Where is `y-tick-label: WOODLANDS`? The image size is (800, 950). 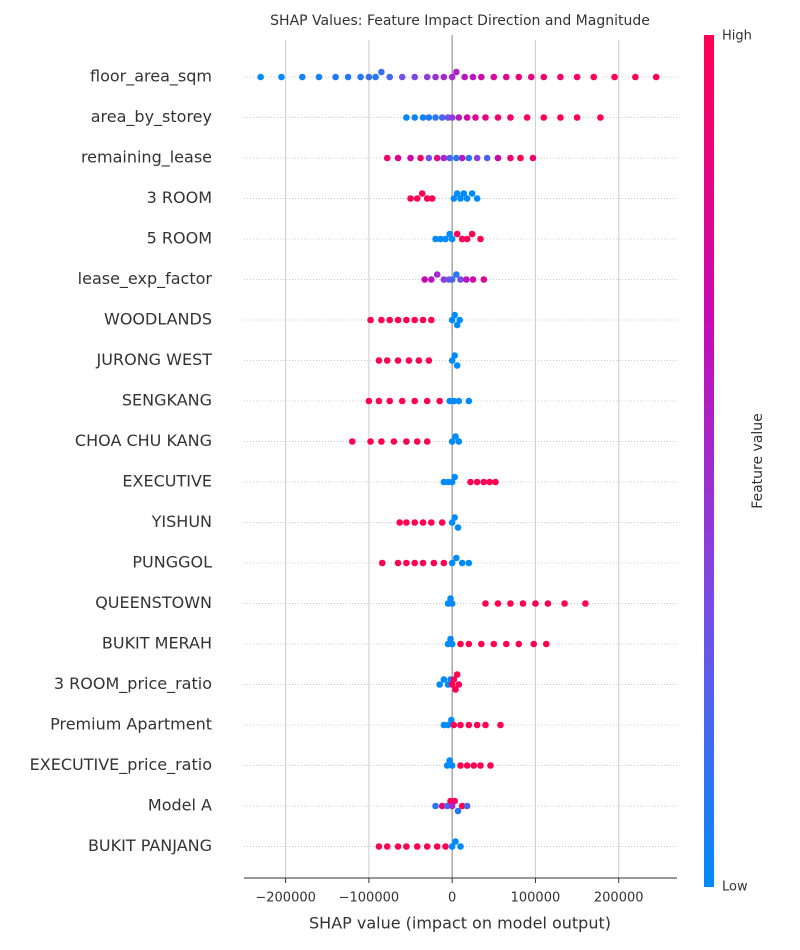 y-tick-label: WOODLANDS is located at coordinates (158, 319).